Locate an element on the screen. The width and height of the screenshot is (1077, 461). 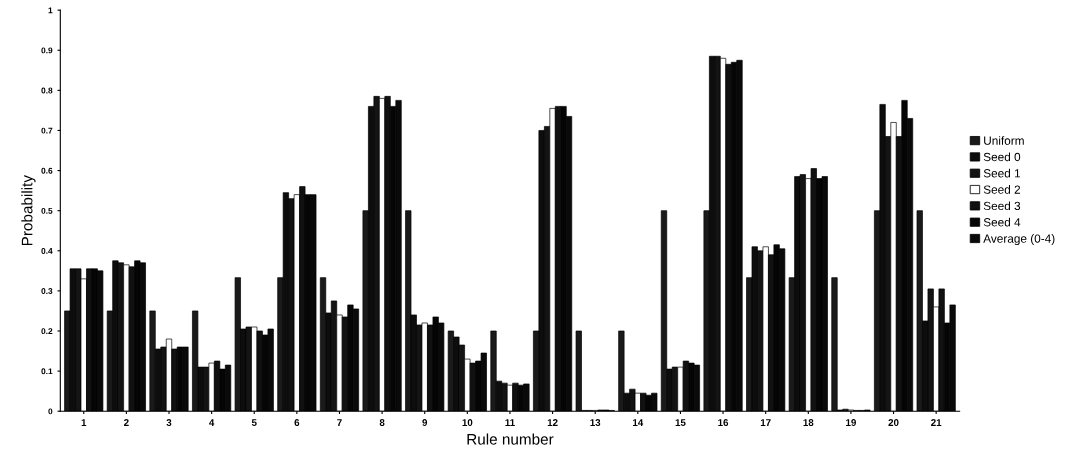
y-tick-label: 0.1 is located at coordinates (47, 371).